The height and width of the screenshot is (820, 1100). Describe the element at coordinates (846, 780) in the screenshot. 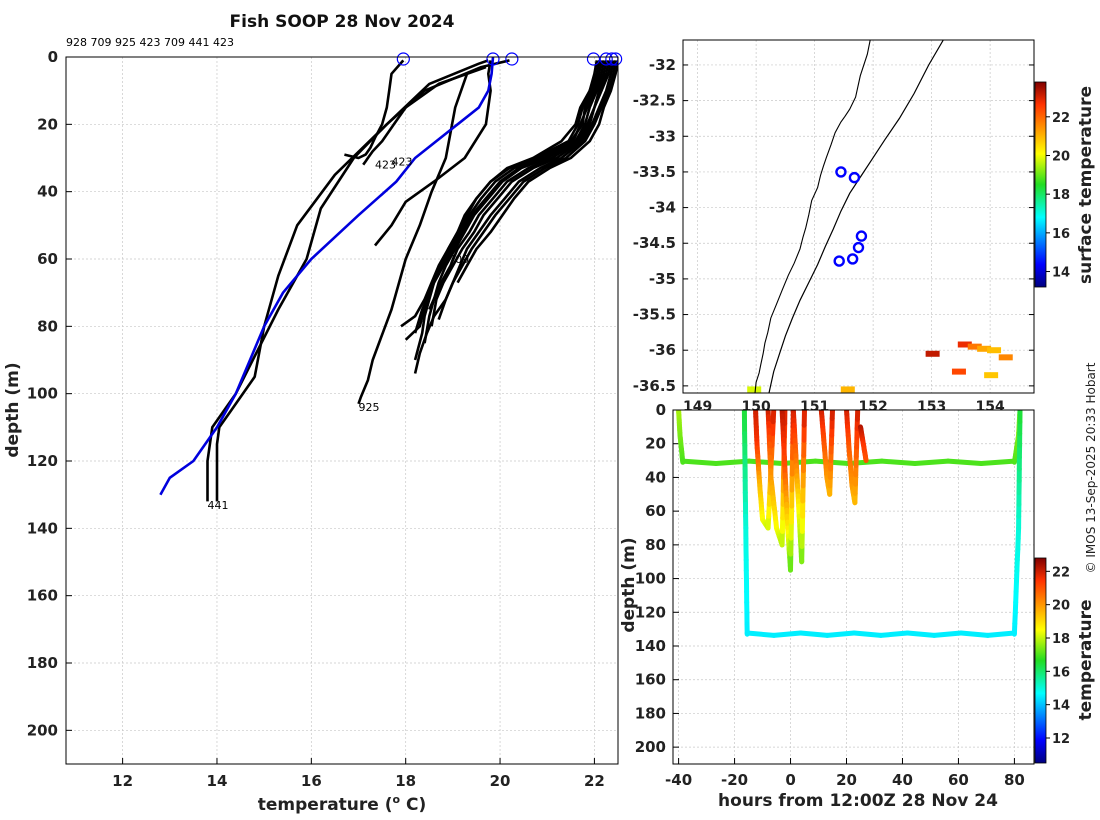

I see `x-tick-label: 20` at that location.